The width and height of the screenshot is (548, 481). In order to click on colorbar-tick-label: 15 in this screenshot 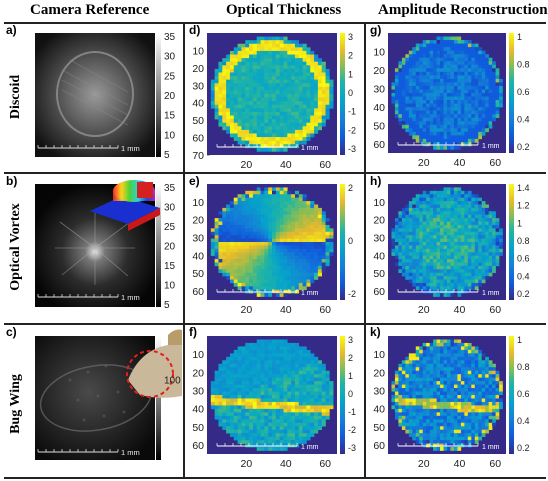, I will do `click(170, 266)`.